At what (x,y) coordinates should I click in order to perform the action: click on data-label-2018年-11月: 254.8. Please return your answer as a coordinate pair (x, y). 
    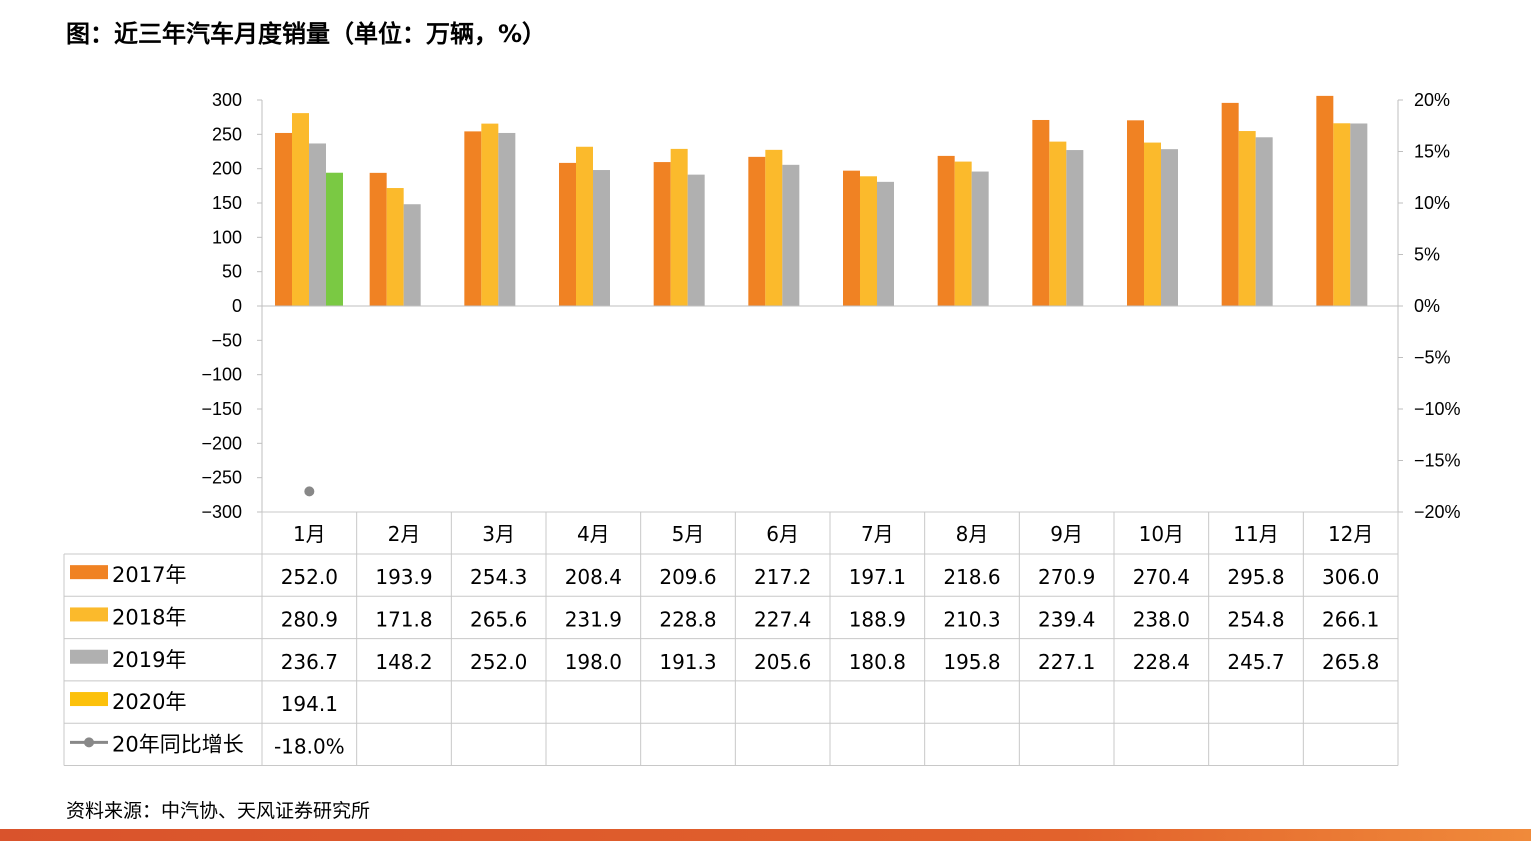
    Looking at the image, I should click on (1255, 619).